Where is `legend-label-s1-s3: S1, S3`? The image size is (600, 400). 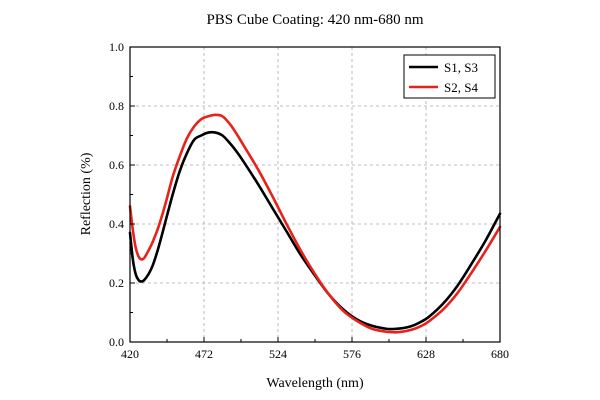
legend-label-s1-s3: S1, S3 is located at coordinates (461, 67).